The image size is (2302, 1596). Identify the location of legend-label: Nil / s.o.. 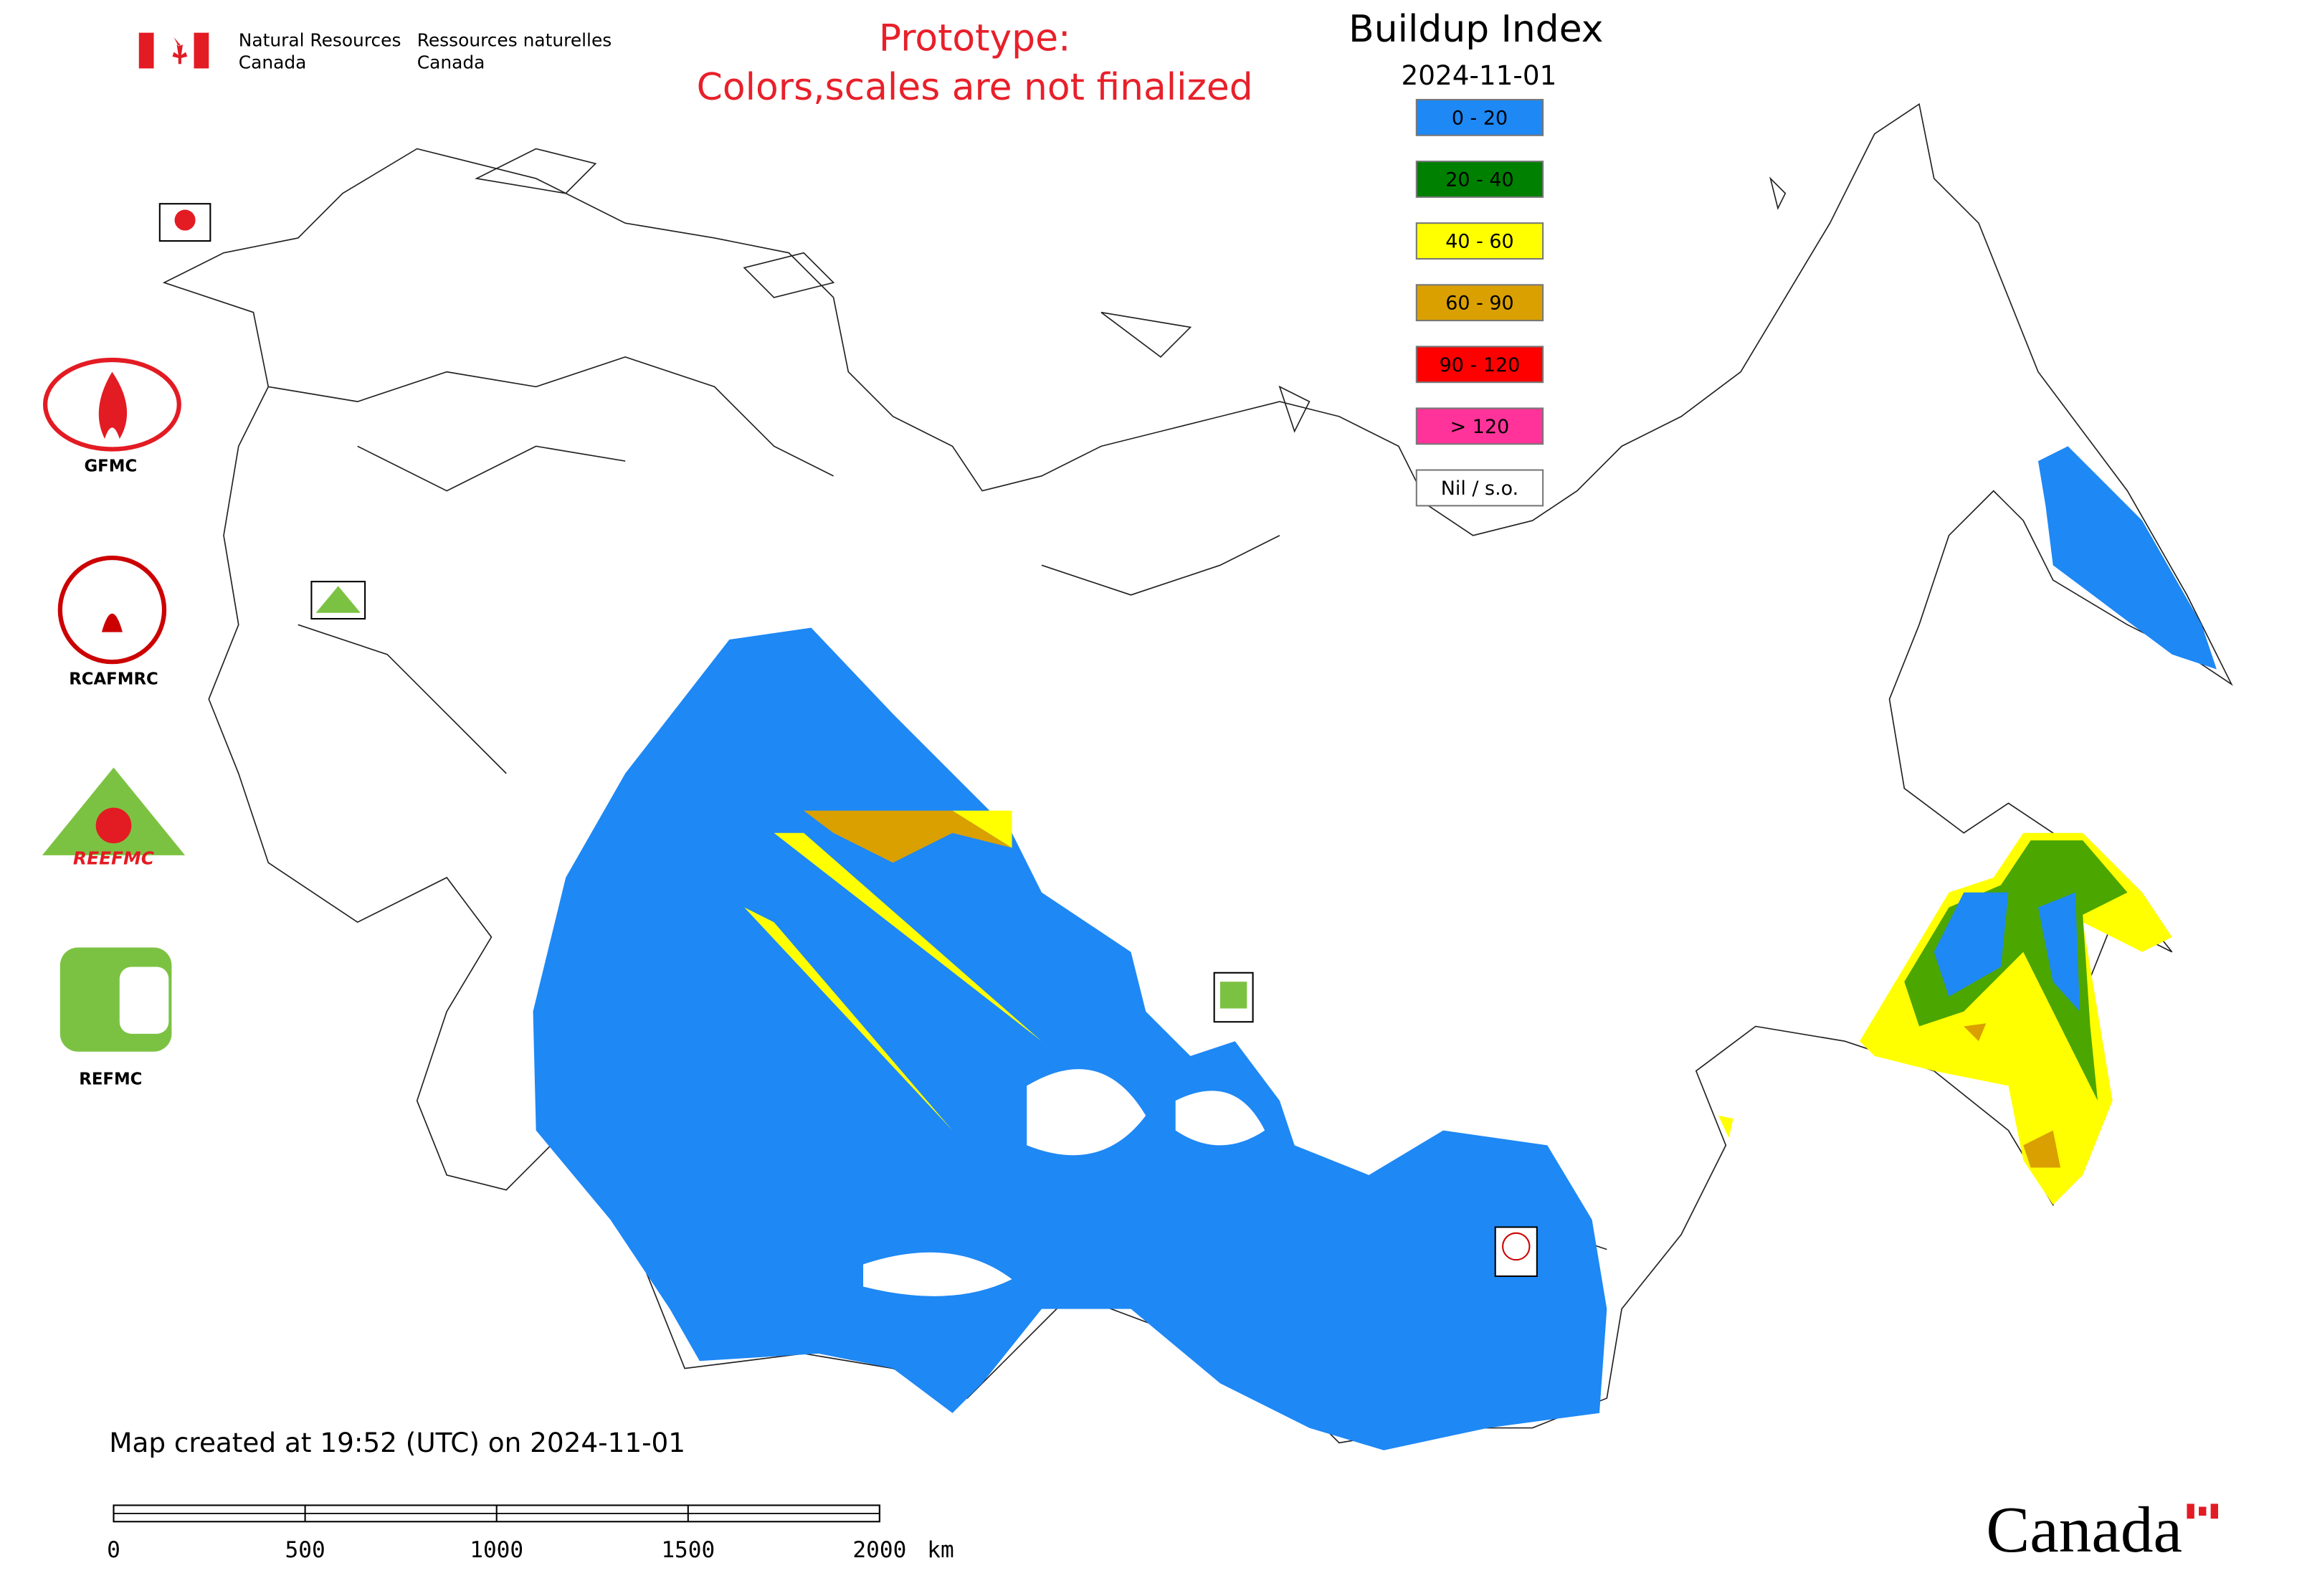
(1480, 489).